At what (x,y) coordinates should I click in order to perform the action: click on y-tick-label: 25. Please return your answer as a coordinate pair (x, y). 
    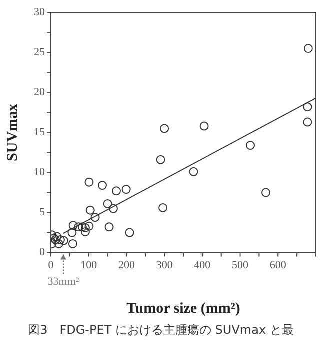
    Looking at the image, I should click on (40, 52).